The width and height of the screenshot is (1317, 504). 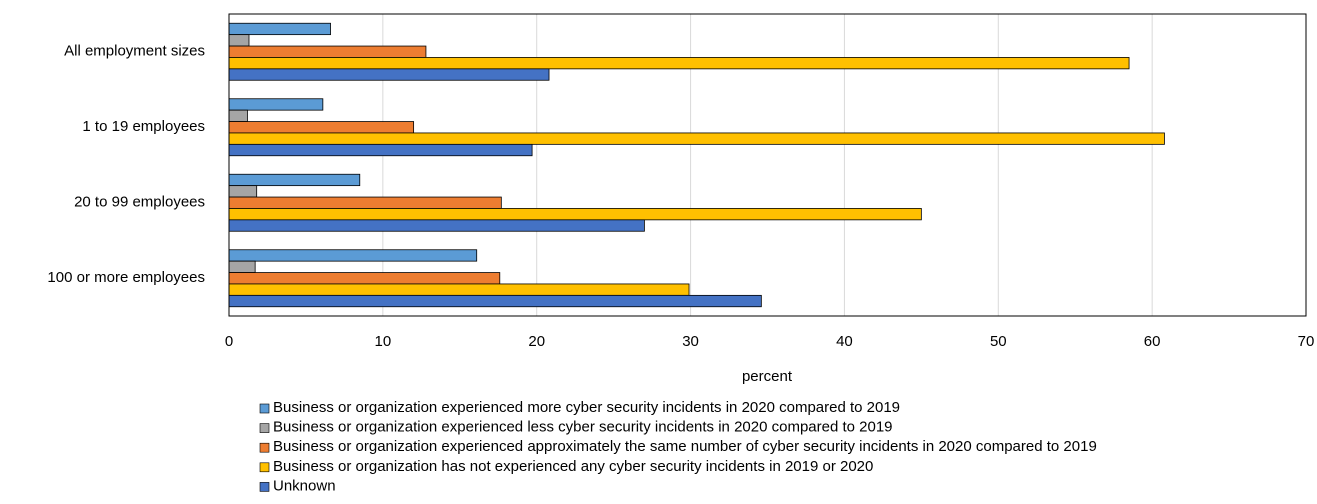 I want to click on y-tick-label: 20 to 99 employees, so click(x=139, y=202).